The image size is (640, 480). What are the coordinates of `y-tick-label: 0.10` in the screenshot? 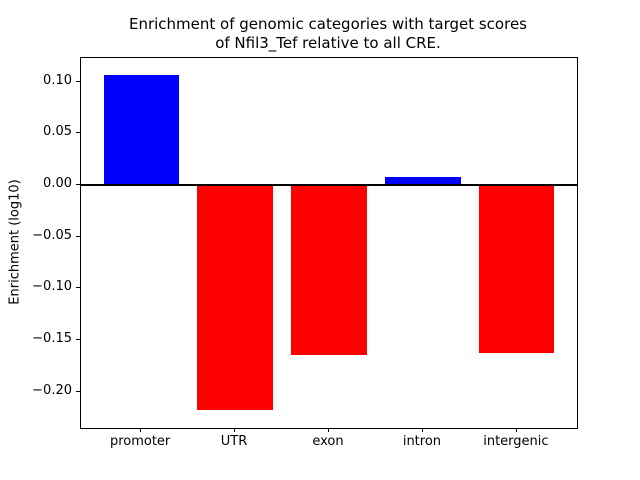 It's located at (57, 80).